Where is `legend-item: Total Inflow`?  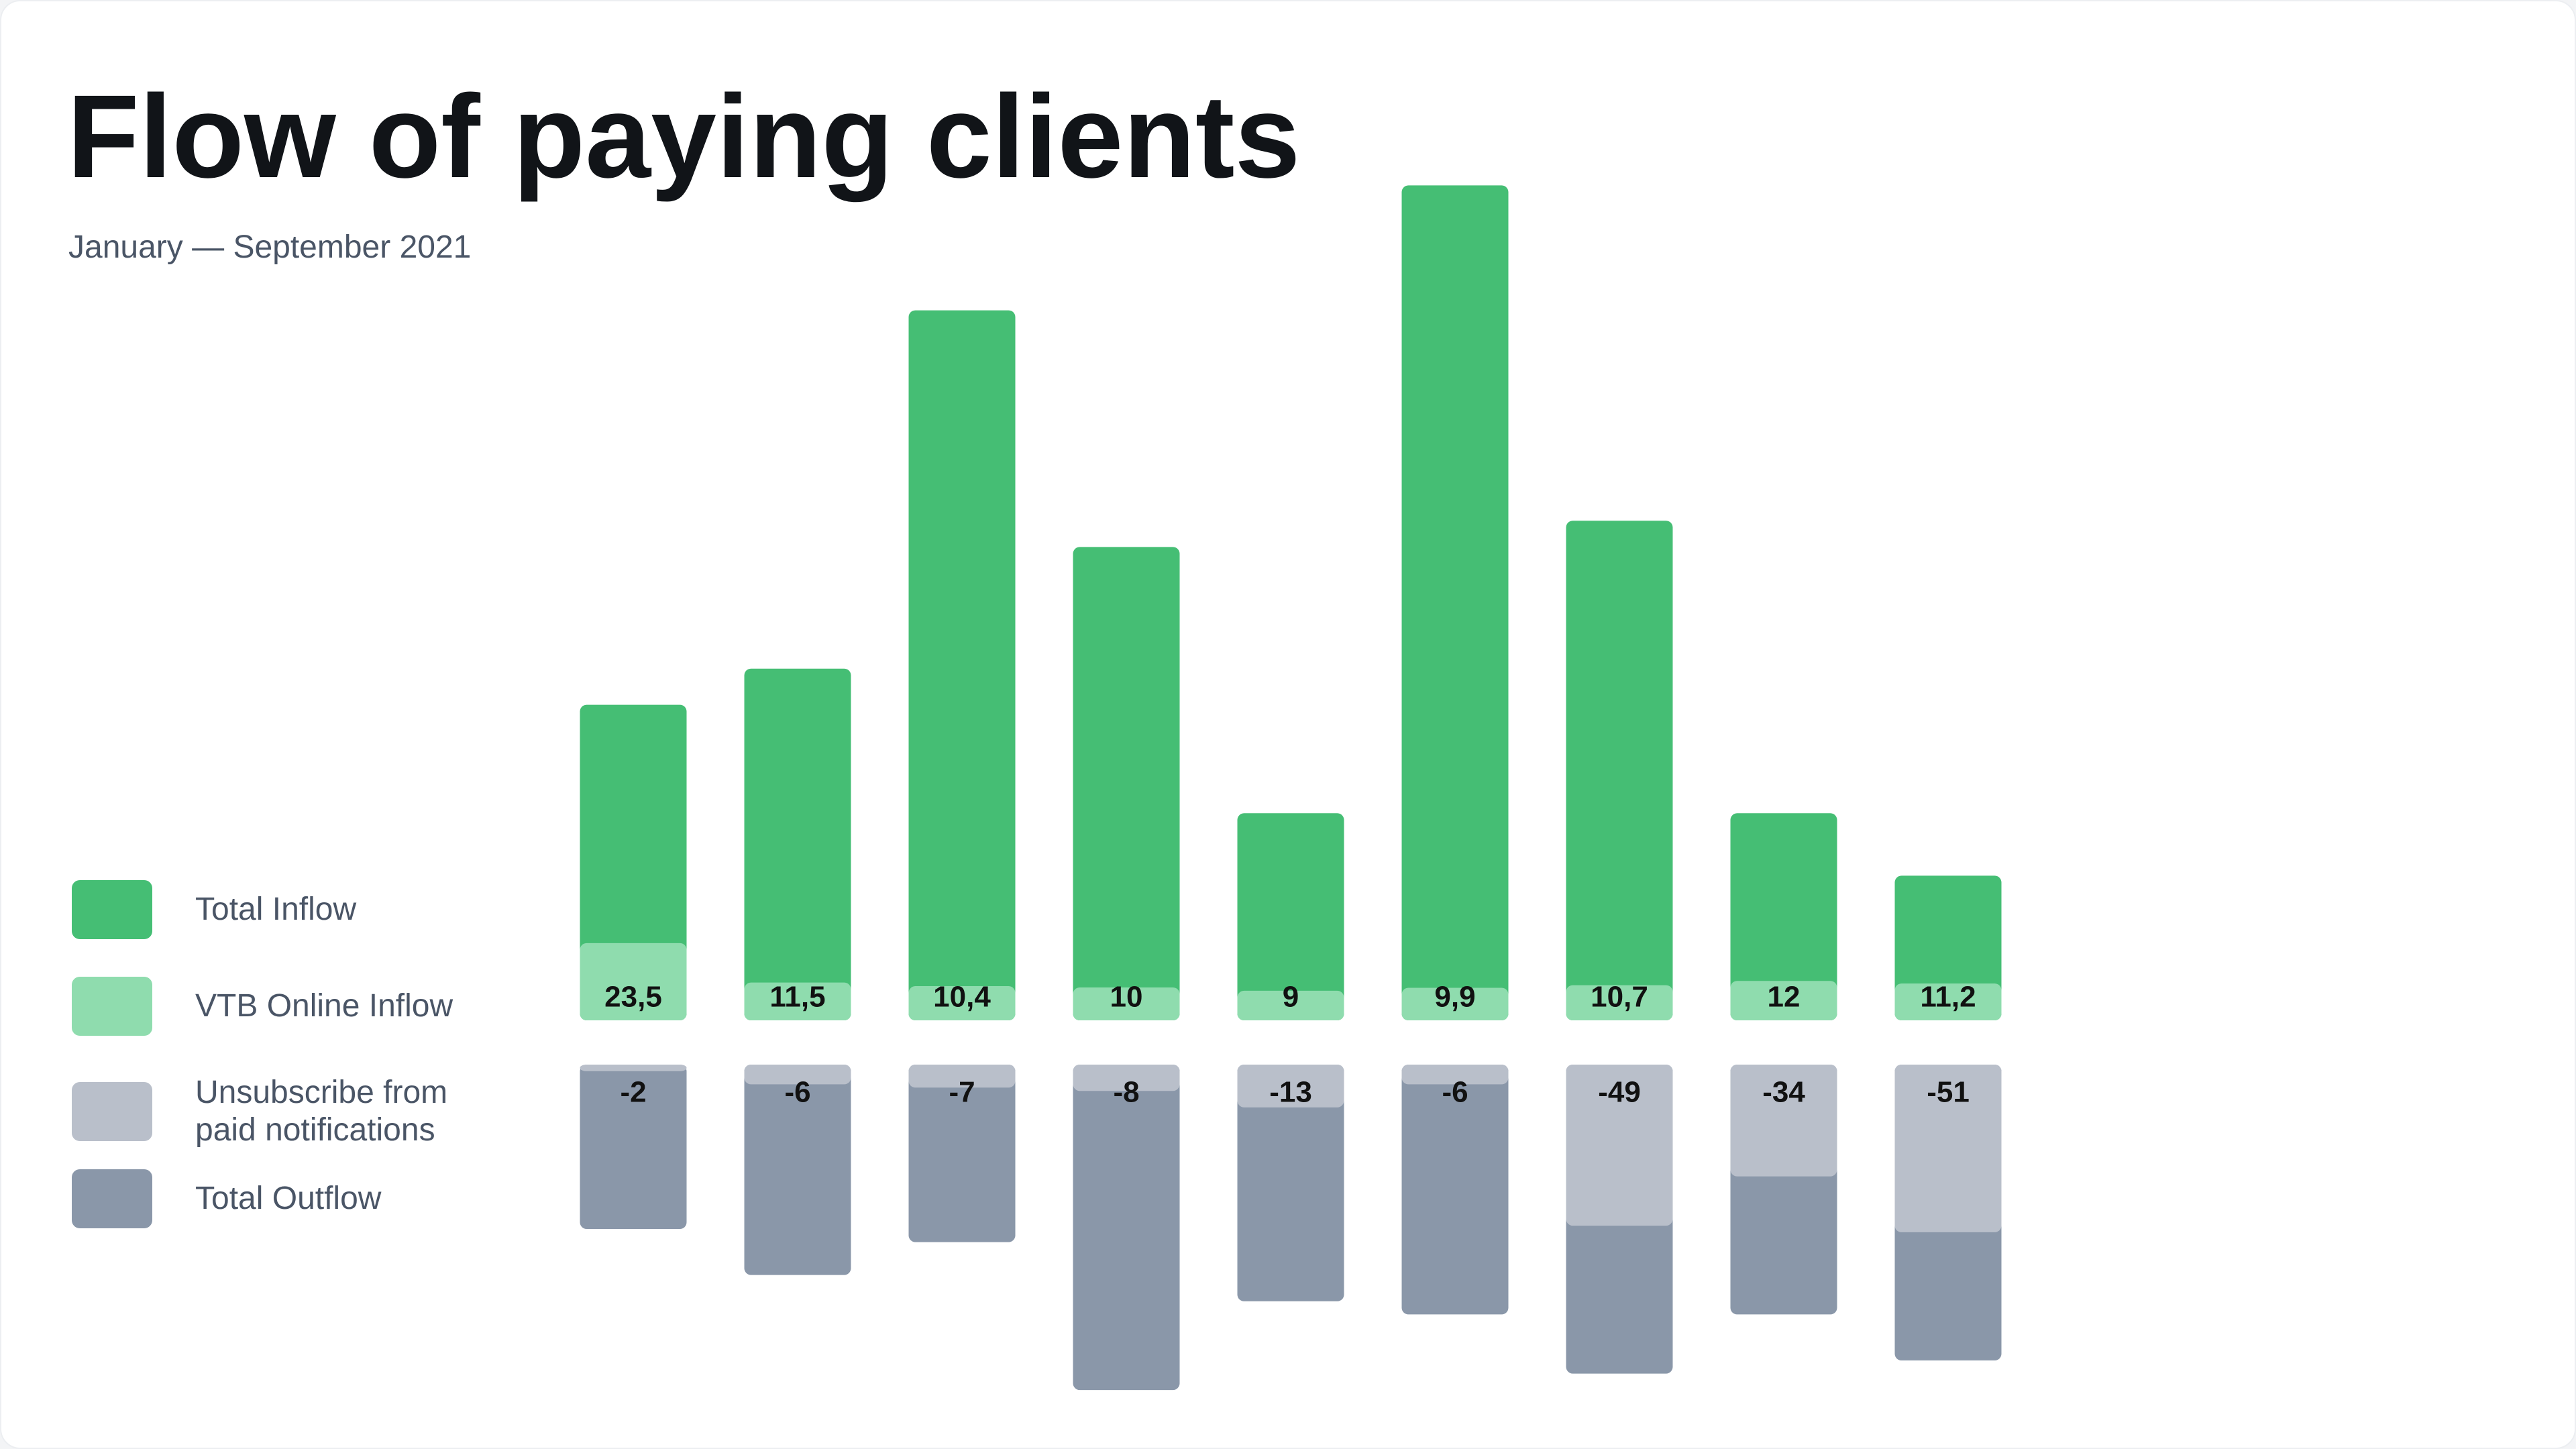
legend-item: Total Inflow is located at coordinates (274, 909).